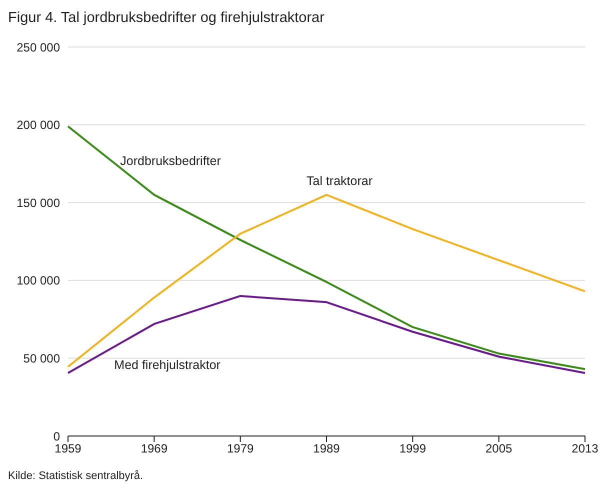 The height and width of the screenshot is (489, 609). Describe the element at coordinates (166, 18) in the screenshot. I see `chart-title: Figur 4. Tal jordbruksbedrifter og firehjulstraktorar` at that location.